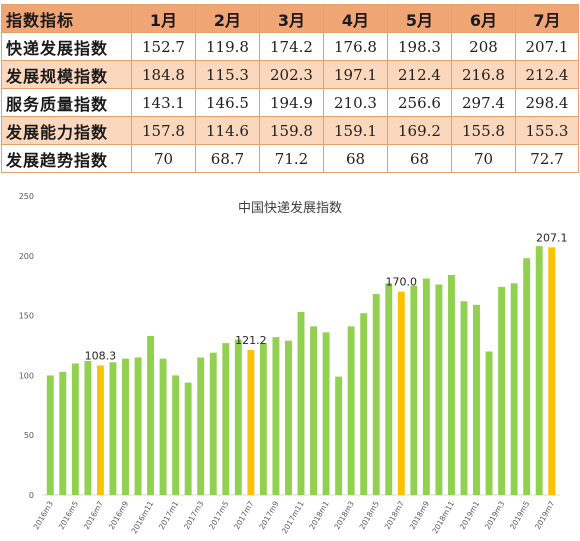  Describe the element at coordinates (31, 495) in the screenshot. I see `y-tick-label: 0` at that location.